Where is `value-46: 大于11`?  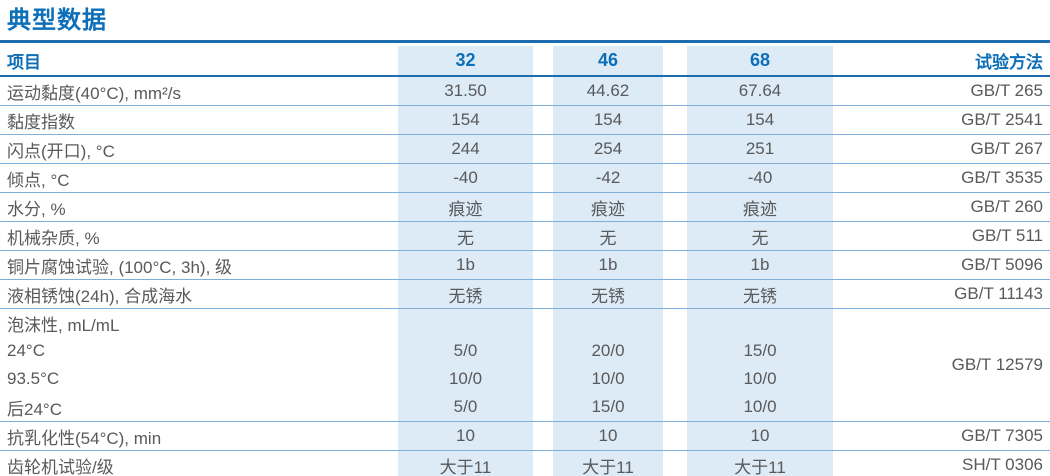
value-46: 大于11 is located at coordinates (608, 463).